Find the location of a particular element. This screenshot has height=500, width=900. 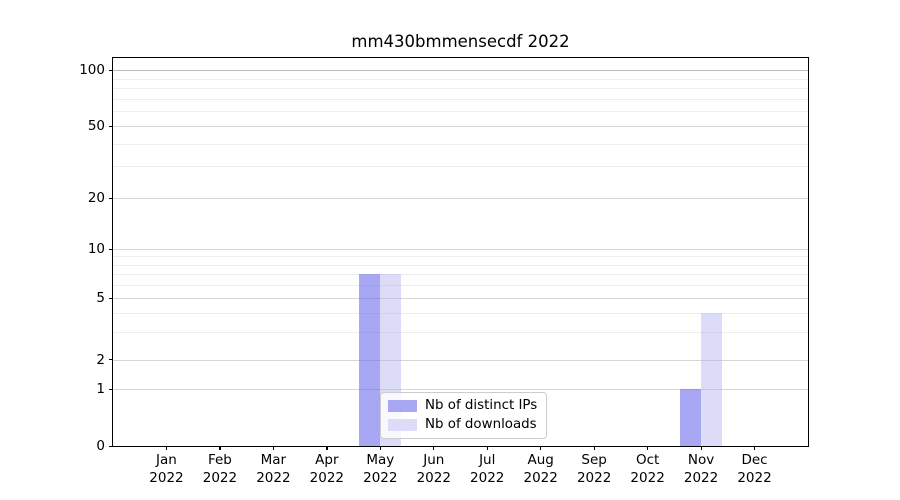

x-tick-label-jun: Jun 2022 is located at coordinates (433, 469).